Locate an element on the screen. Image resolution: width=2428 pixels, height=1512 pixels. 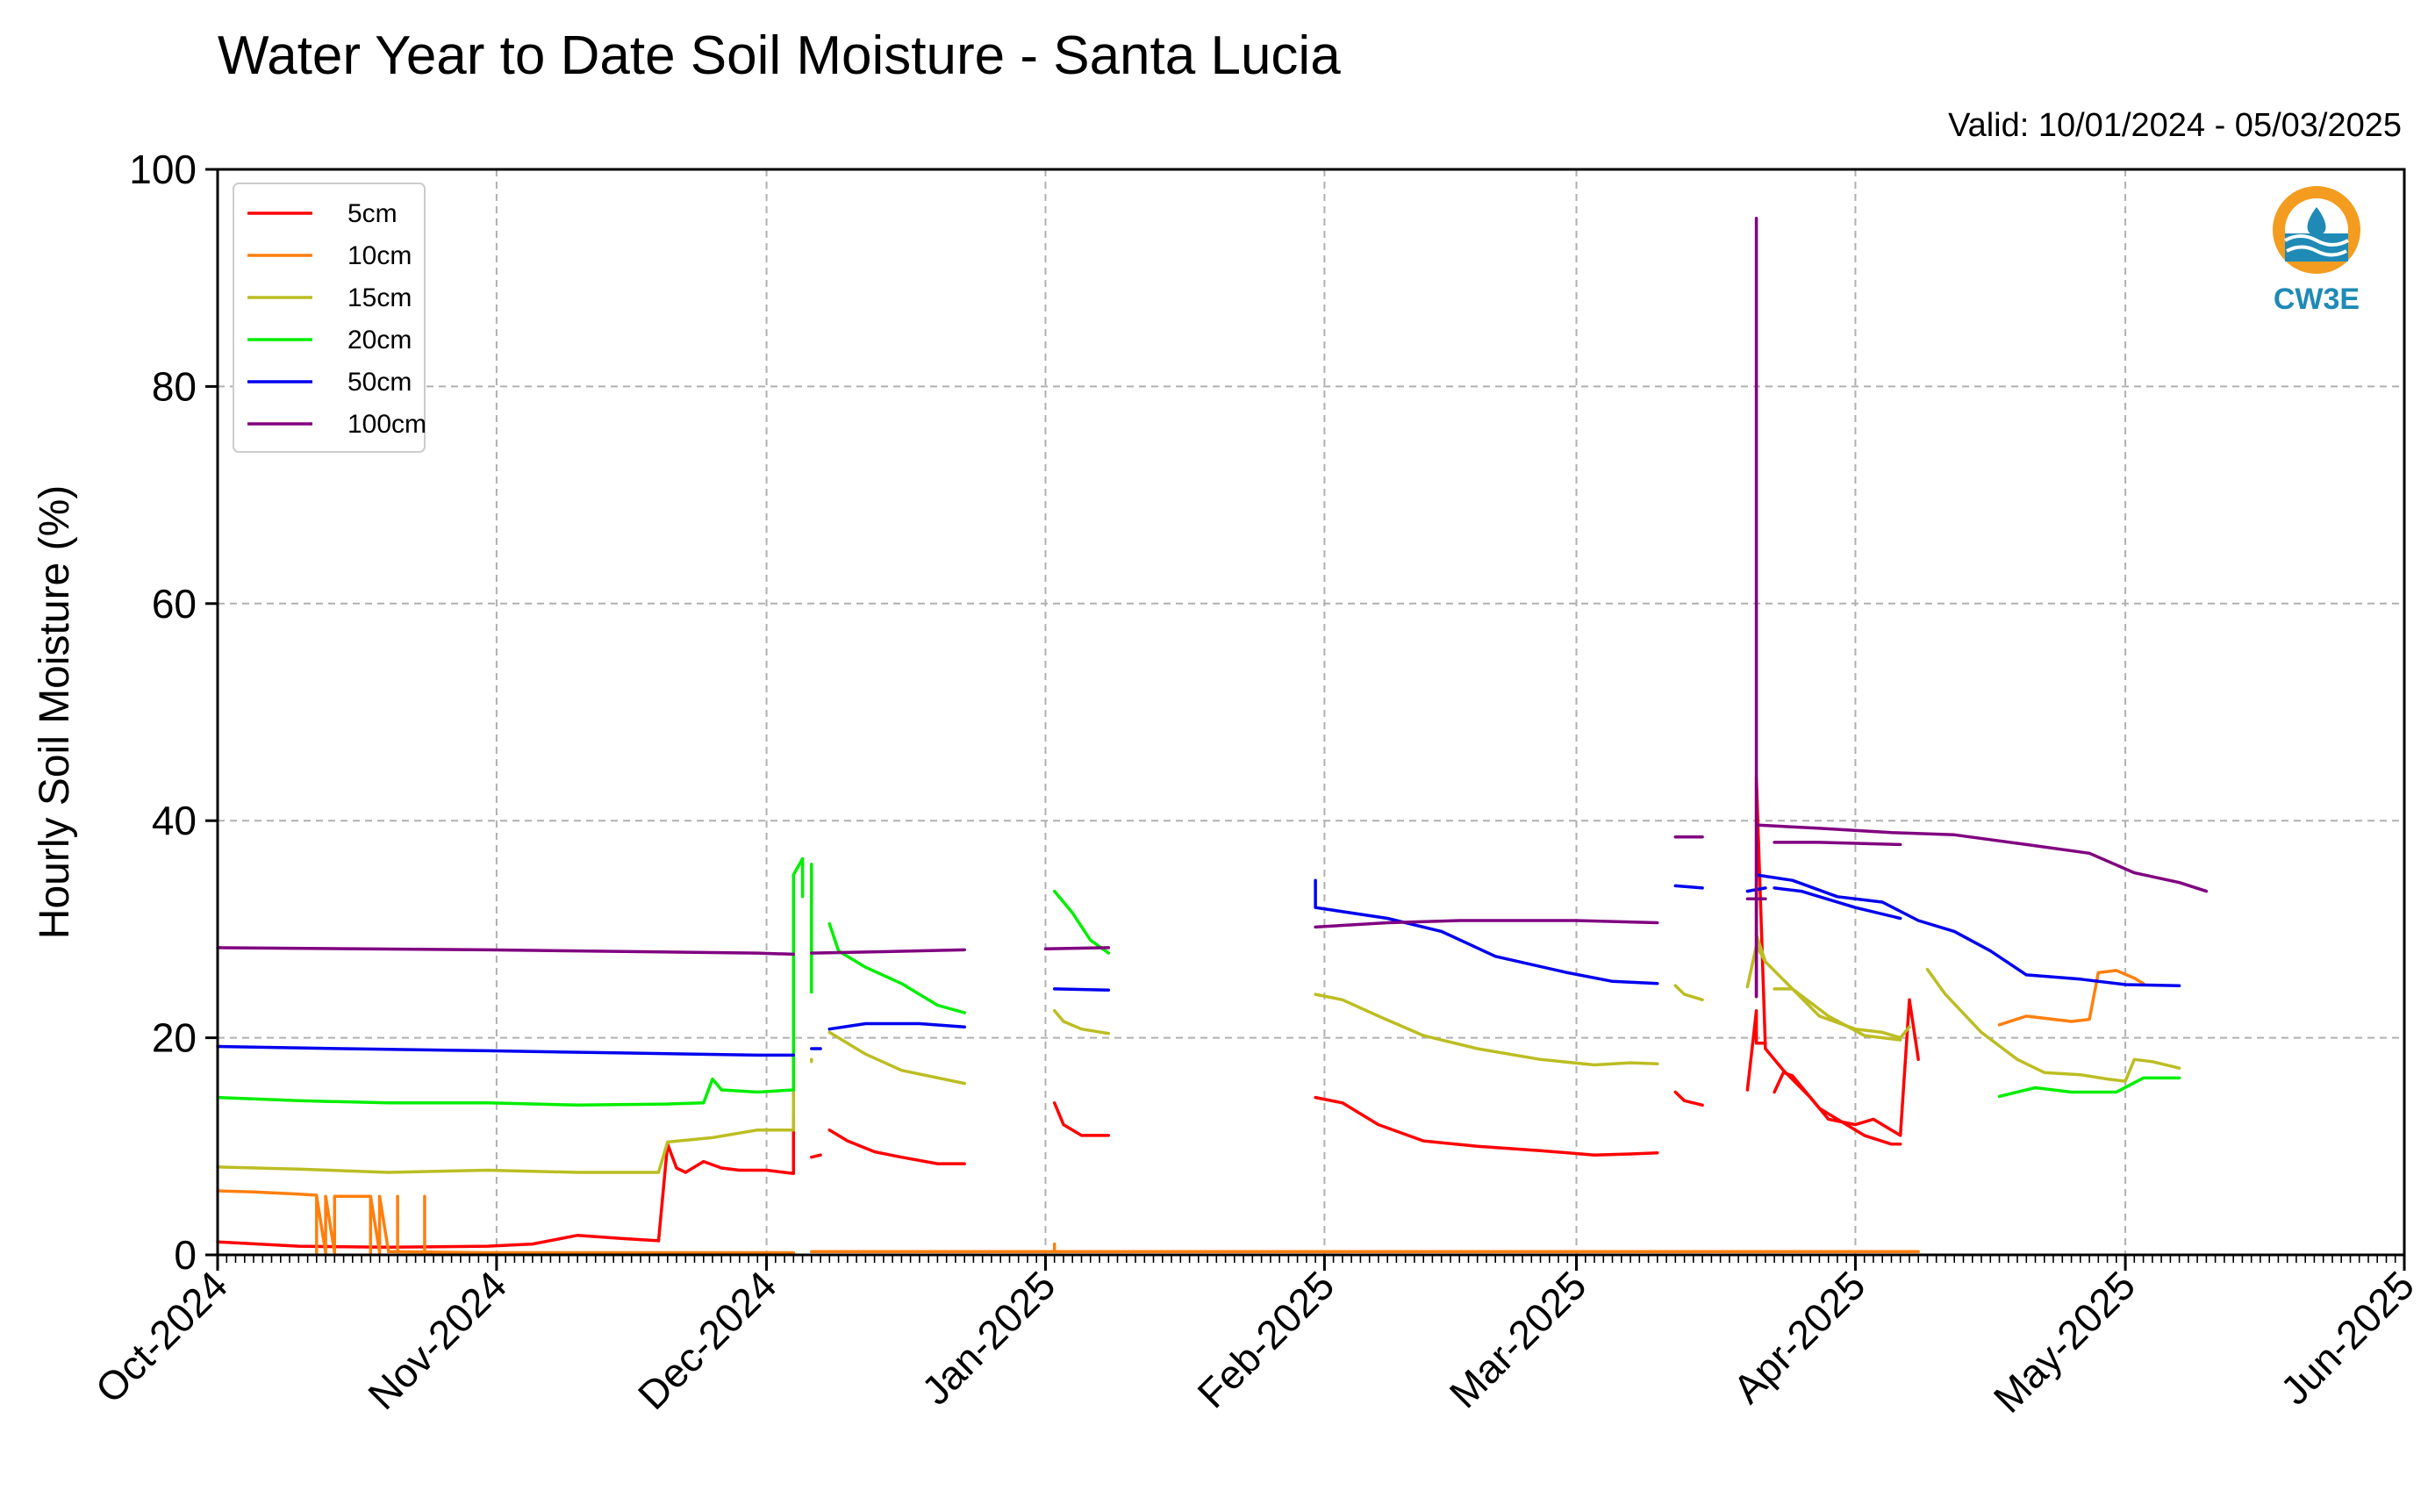
legend-label-10cm: 10cm is located at coordinates (379, 256).